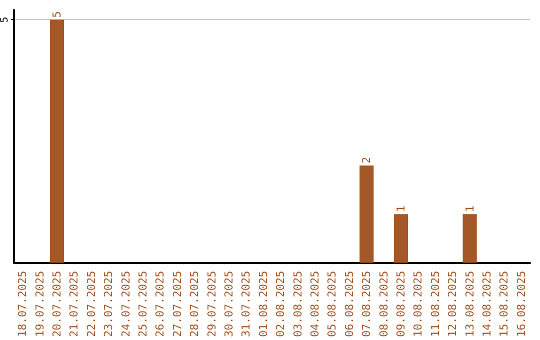  What do you see at coordinates (39, 304) in the screenshot?
I see `x-tick-label: 19.07.2025` at bounding box center [39, 304].